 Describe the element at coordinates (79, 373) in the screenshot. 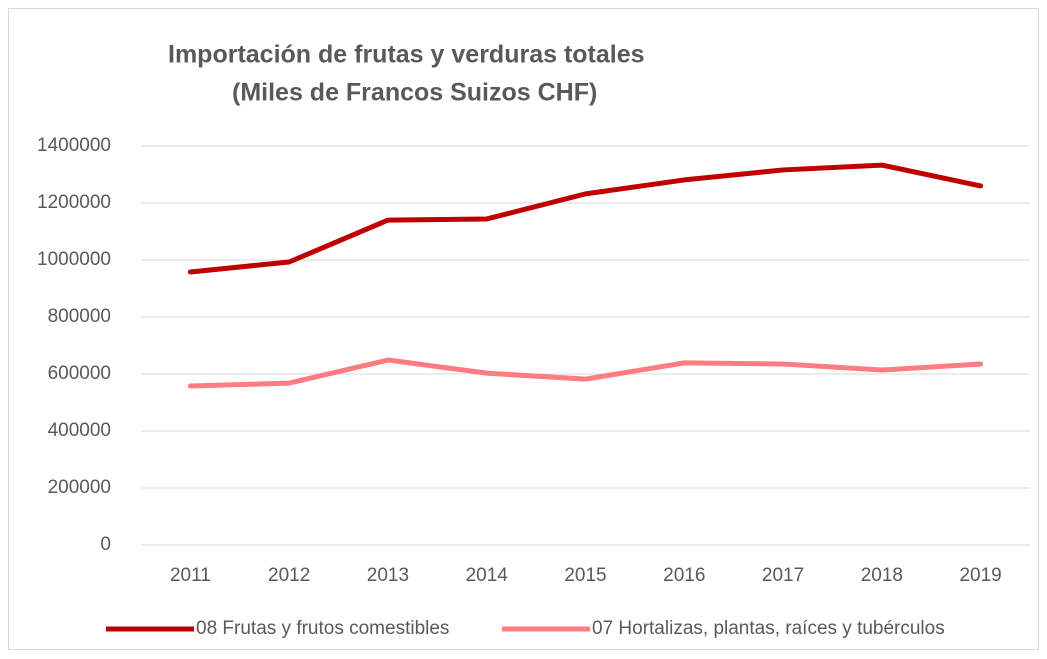

I see `y-tick-label: 600000` at that location.